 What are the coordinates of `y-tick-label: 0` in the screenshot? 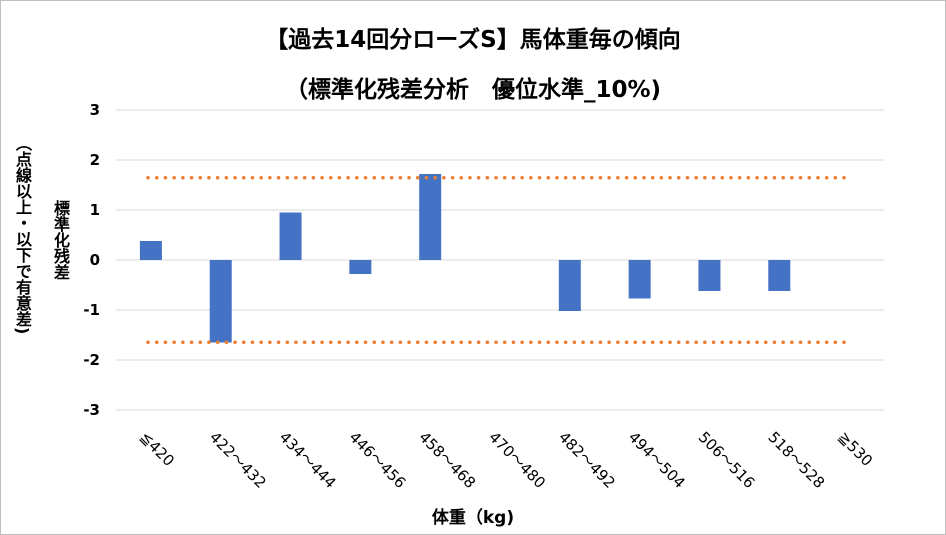 It's located at (95, 260).